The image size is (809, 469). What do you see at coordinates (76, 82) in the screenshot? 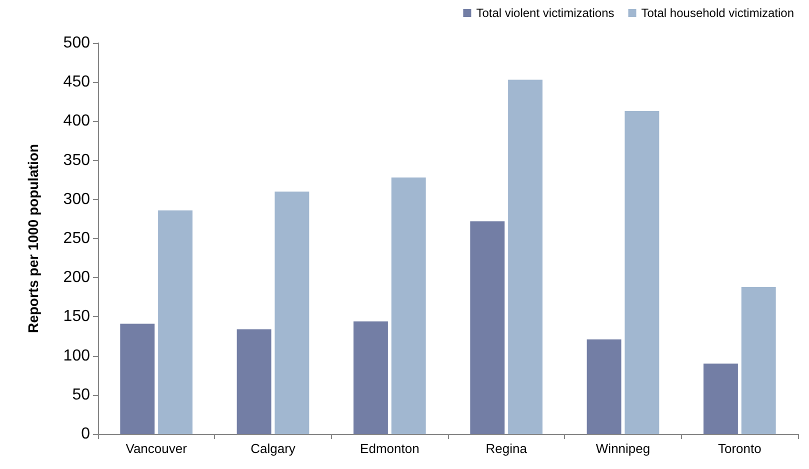
I see `y-tick-label: 450` at bounding box center [76, 82].